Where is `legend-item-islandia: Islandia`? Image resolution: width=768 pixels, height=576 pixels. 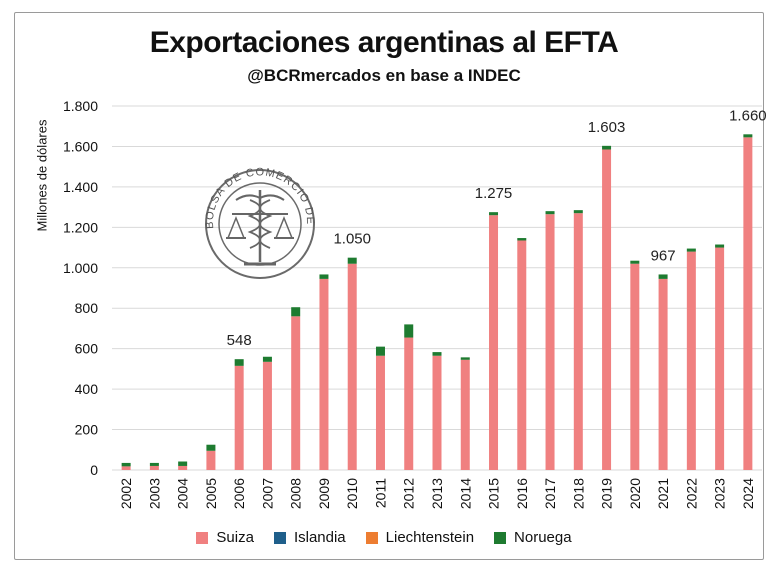 legend-item-islandia: Islandia is located at coordinates (309, 537).